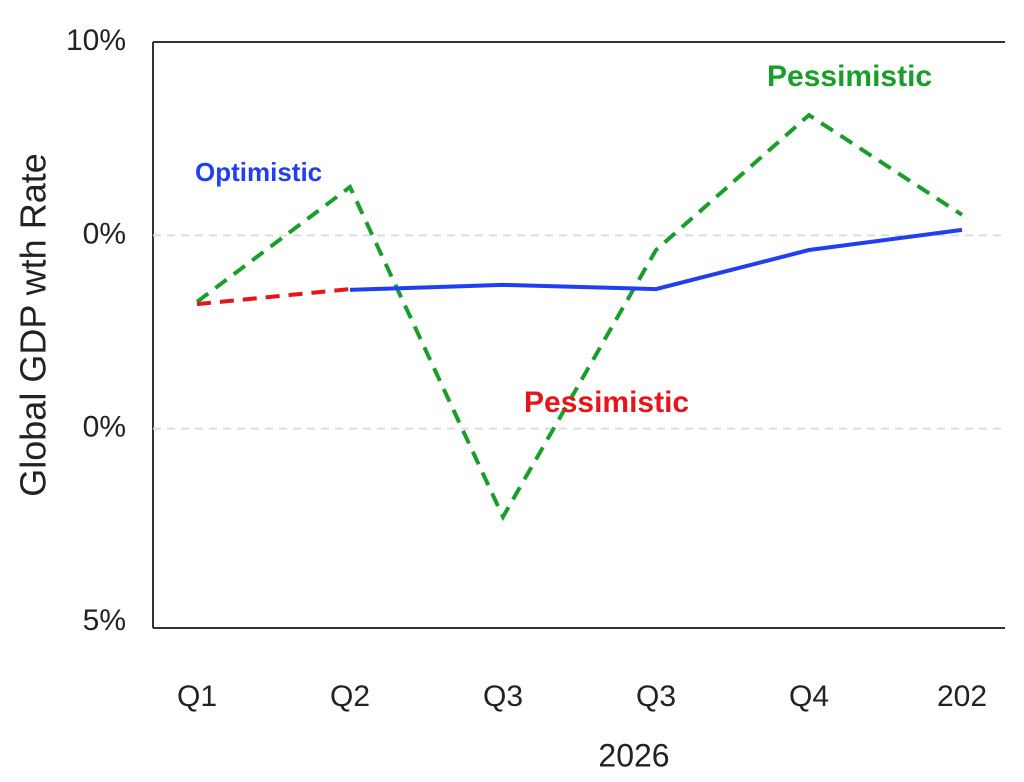 The width and height of the screenshot is (1024, 782). Describe the element at coordinates (962, 696) in the screenshot. I see `x-tick-label: 202` at that location.